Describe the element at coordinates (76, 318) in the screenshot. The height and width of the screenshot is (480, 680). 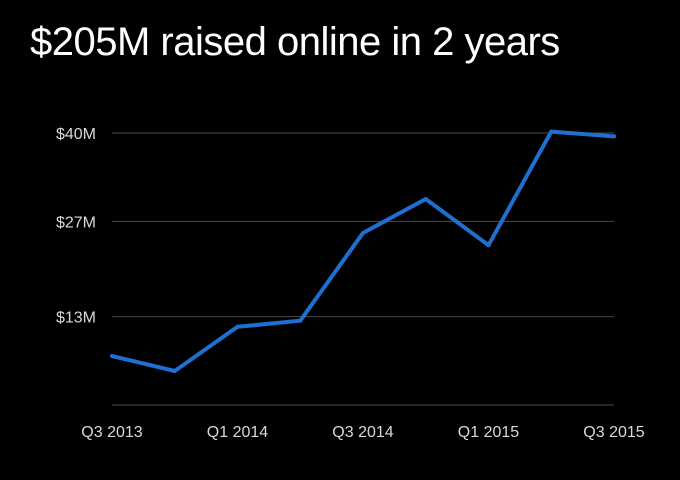
I see `y-tick-label: $13M` at that location.